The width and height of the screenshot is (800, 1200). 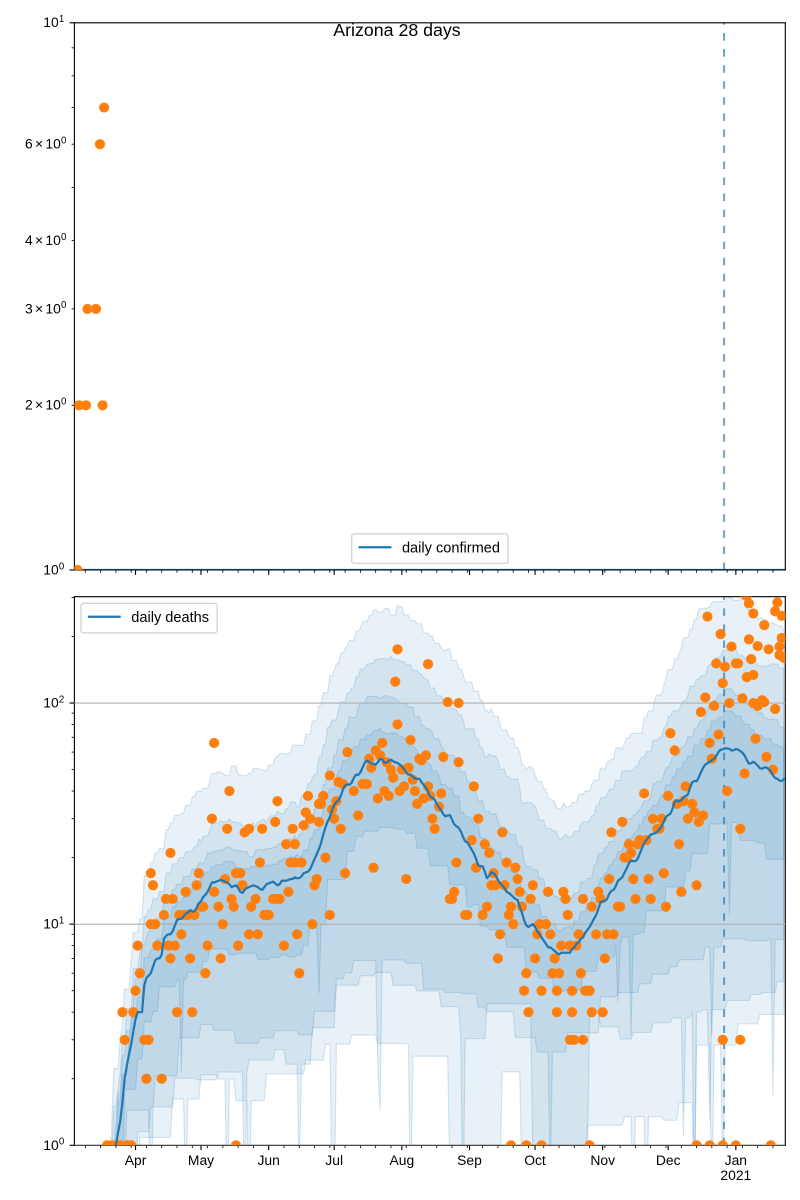 I want to click on svg-text: Sep, so click(x=469, y=1160).